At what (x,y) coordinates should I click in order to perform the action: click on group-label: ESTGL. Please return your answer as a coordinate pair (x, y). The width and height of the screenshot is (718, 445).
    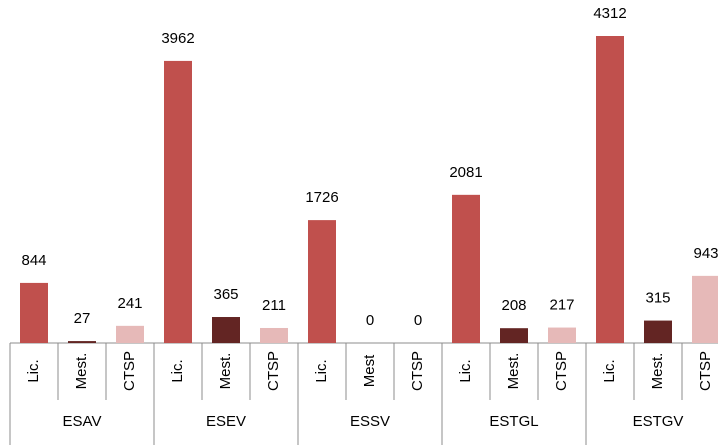
    Looking at the image, I should click on (513, 421).